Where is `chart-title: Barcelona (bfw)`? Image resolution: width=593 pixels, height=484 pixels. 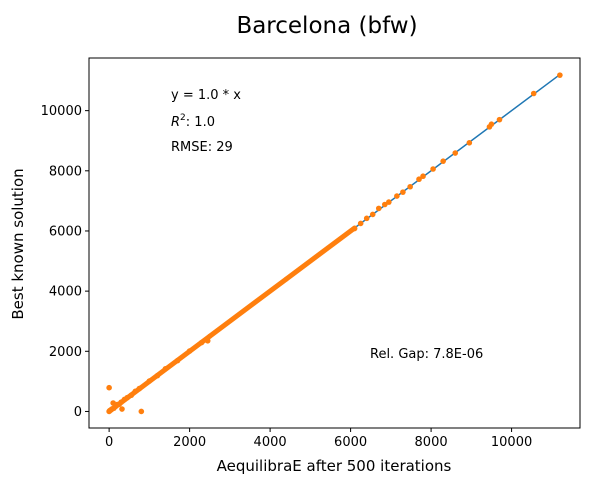
chart-title: Barcelona (bfw) is located at coordinates (326, 26).